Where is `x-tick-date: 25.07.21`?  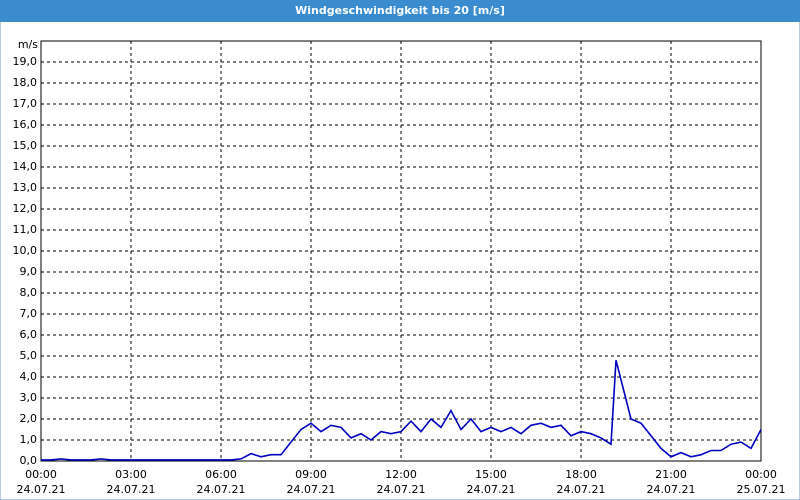 x-tick-date: 25.07.21 is located at coordinates (761, 489).